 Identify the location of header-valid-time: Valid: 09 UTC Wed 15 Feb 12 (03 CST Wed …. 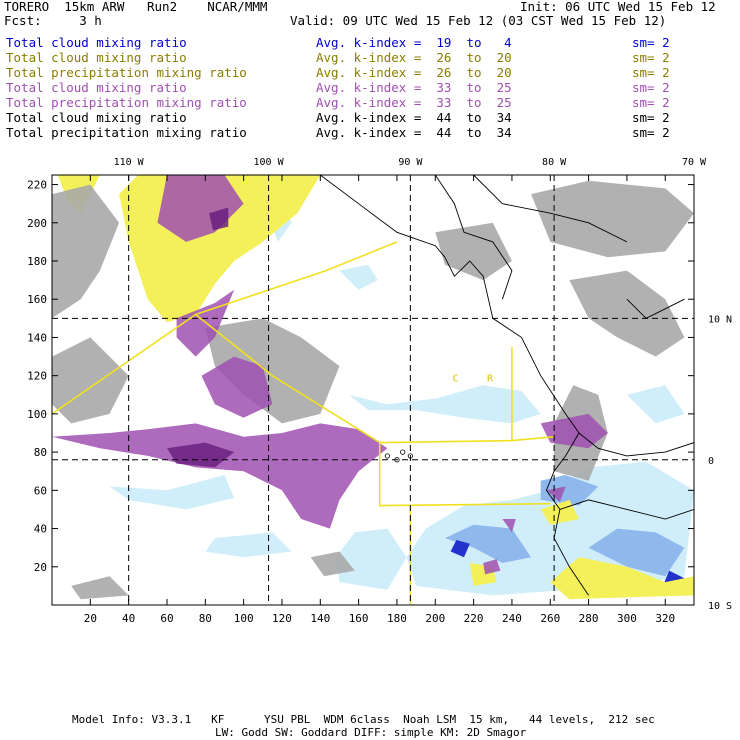
(478, 20).